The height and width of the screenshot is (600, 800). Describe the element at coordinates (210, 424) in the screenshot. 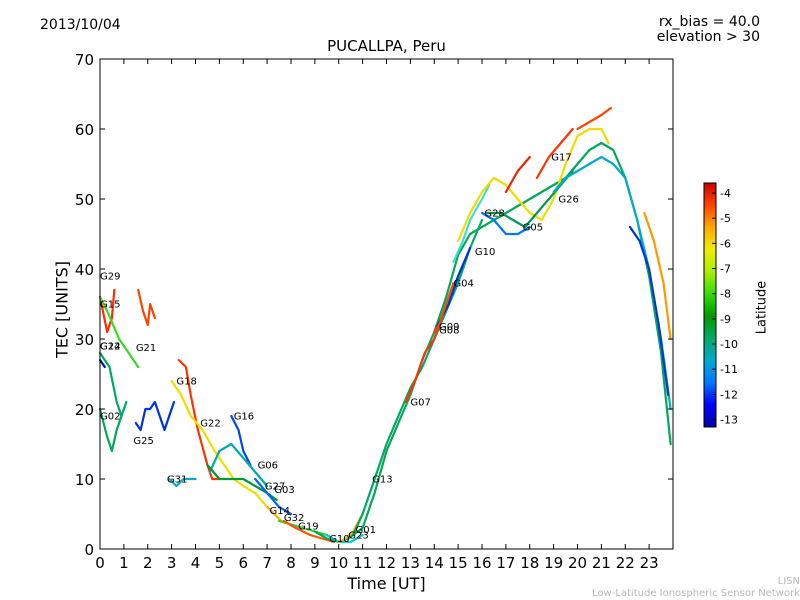

I see `satellite-label: G22` at that location.